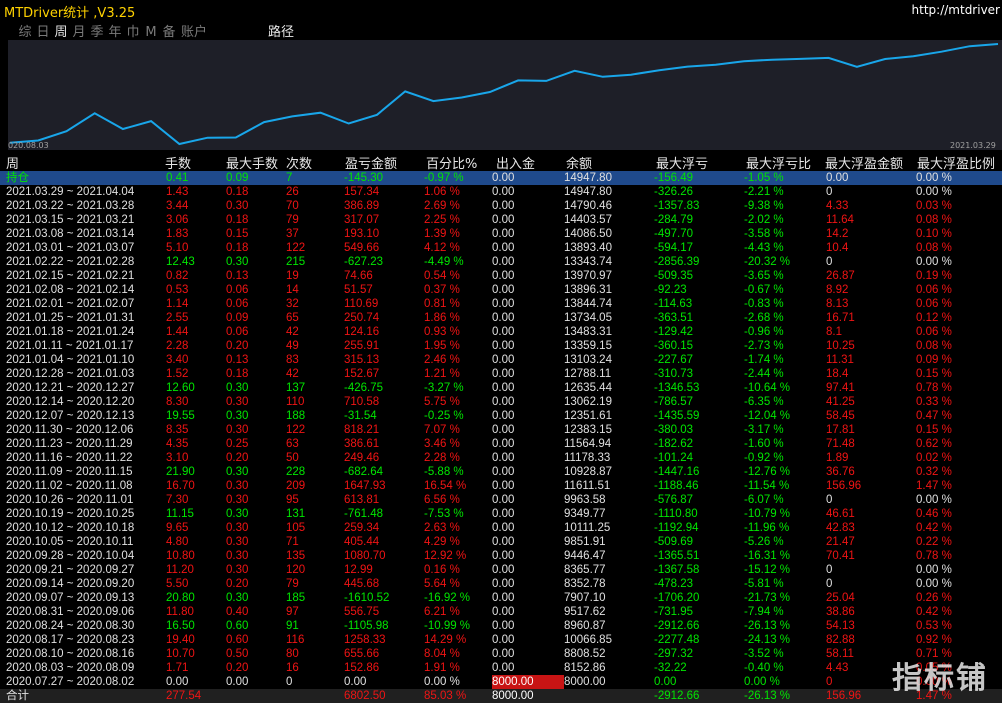 Image resolution: width=1002 pixels, height=703 pixels. I want to click on tab-4: 季, so click(97, 32).